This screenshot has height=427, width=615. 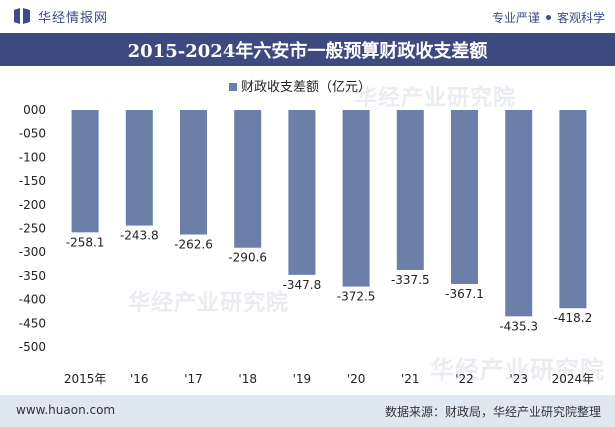 I want to click on footer: www.huaon.com 数据来源：财政局，华经产业研究院整理, so click(x=307, y=411).